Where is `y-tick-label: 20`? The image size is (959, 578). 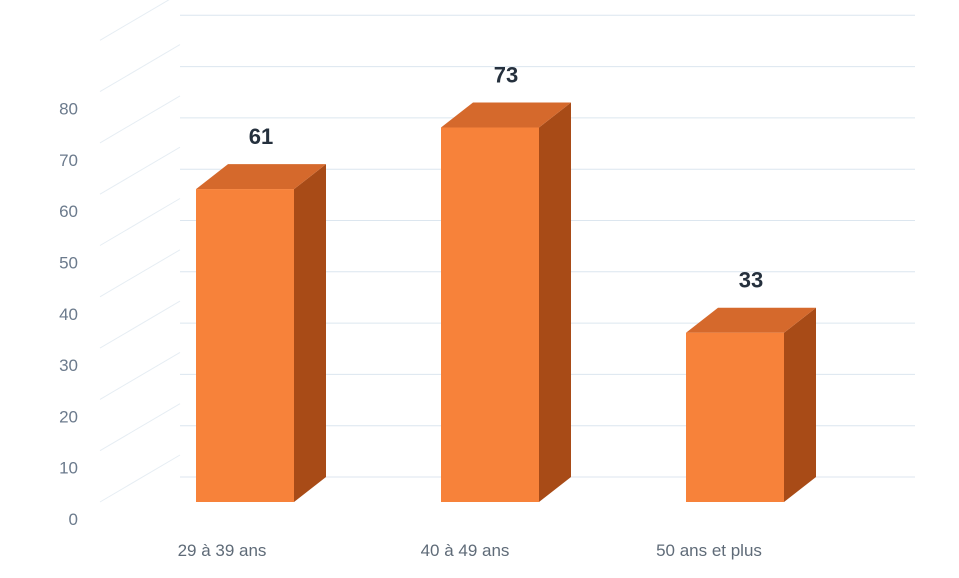 y-tick-label: 20 is located at coordinates (68, 416).